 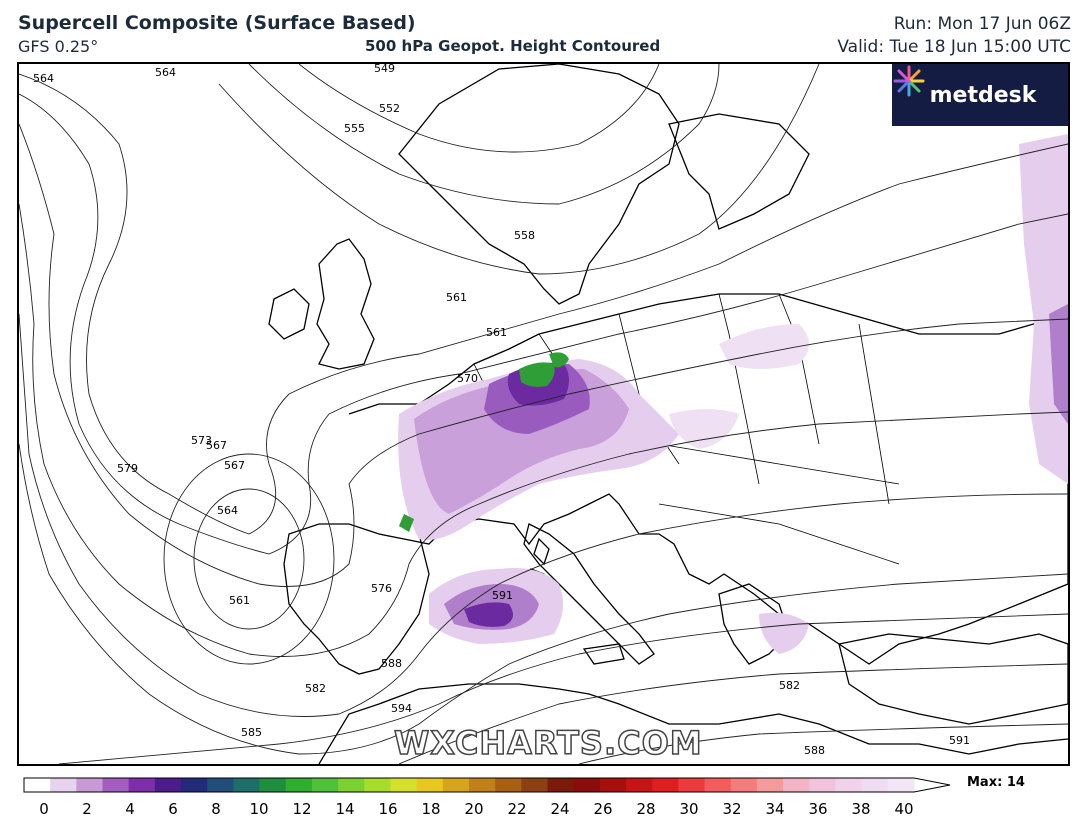 What do you see at coordinates (909, 81) in the screenshot?
I see `metdesk-flower-icon` at bounding box center [909, 81].